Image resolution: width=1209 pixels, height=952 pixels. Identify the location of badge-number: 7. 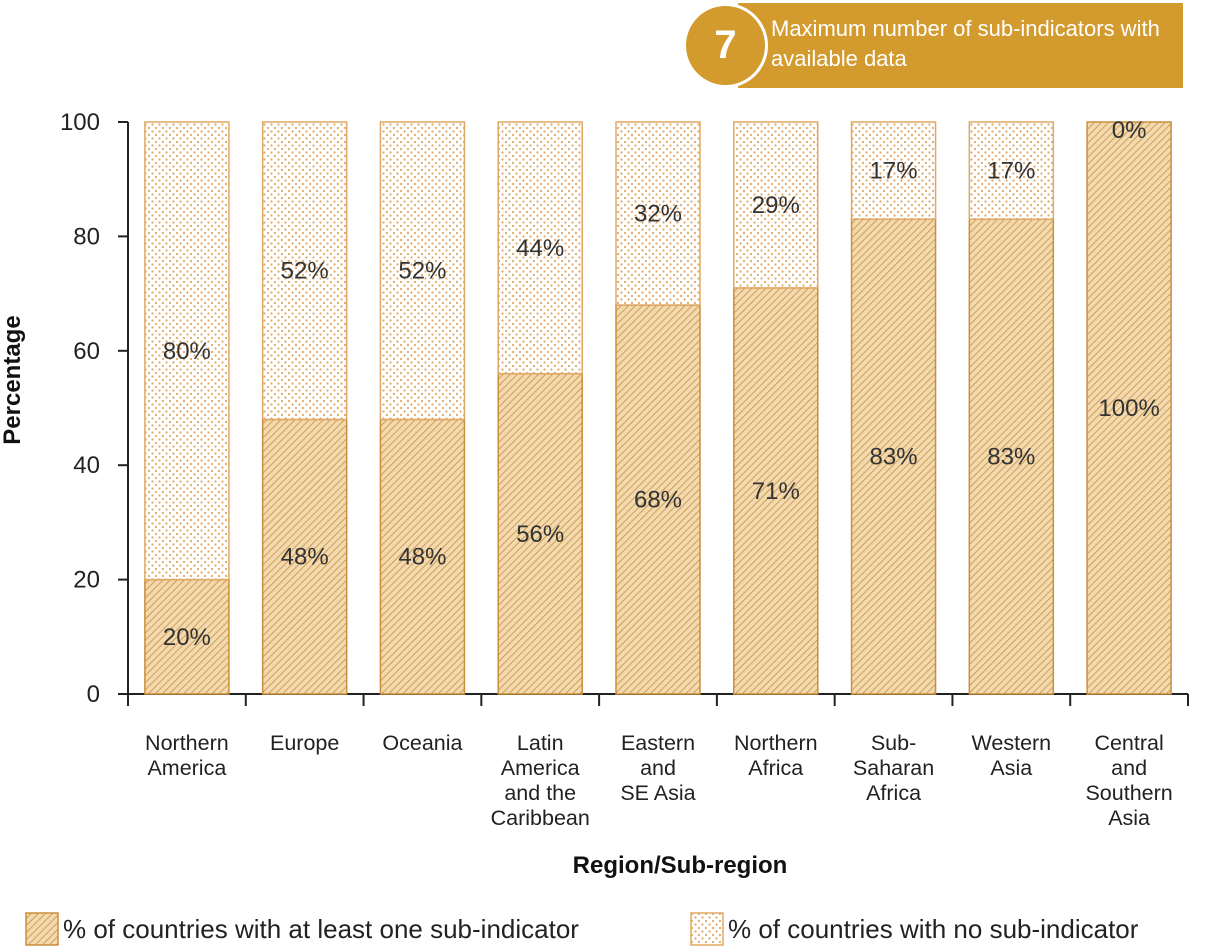
(725, 45).